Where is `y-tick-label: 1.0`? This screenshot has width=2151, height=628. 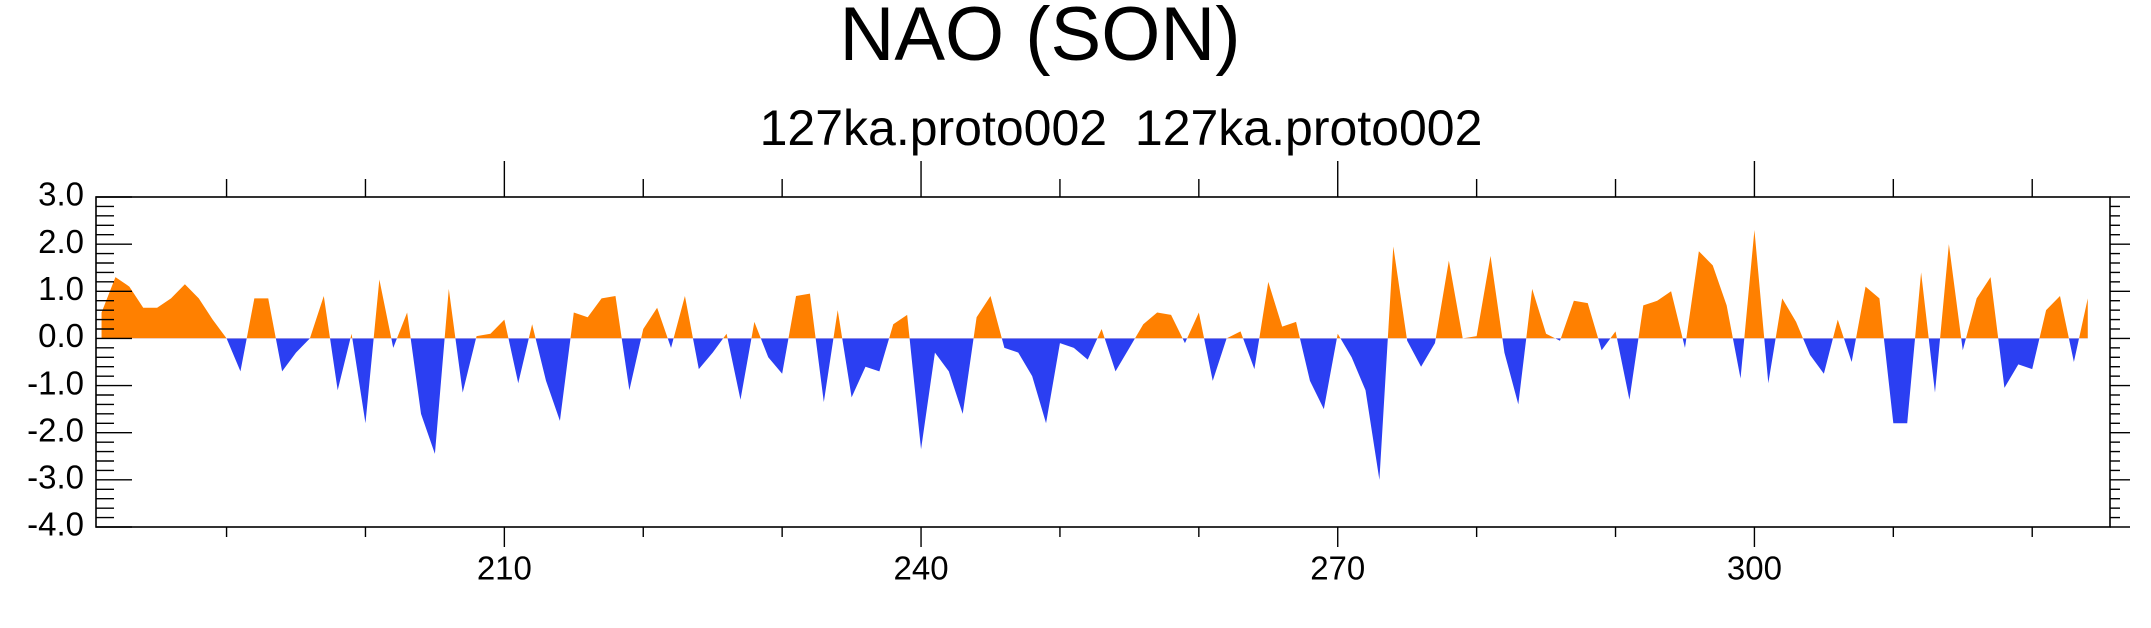
y-tick-label: 1.0 is located at coordinates (61, 288).